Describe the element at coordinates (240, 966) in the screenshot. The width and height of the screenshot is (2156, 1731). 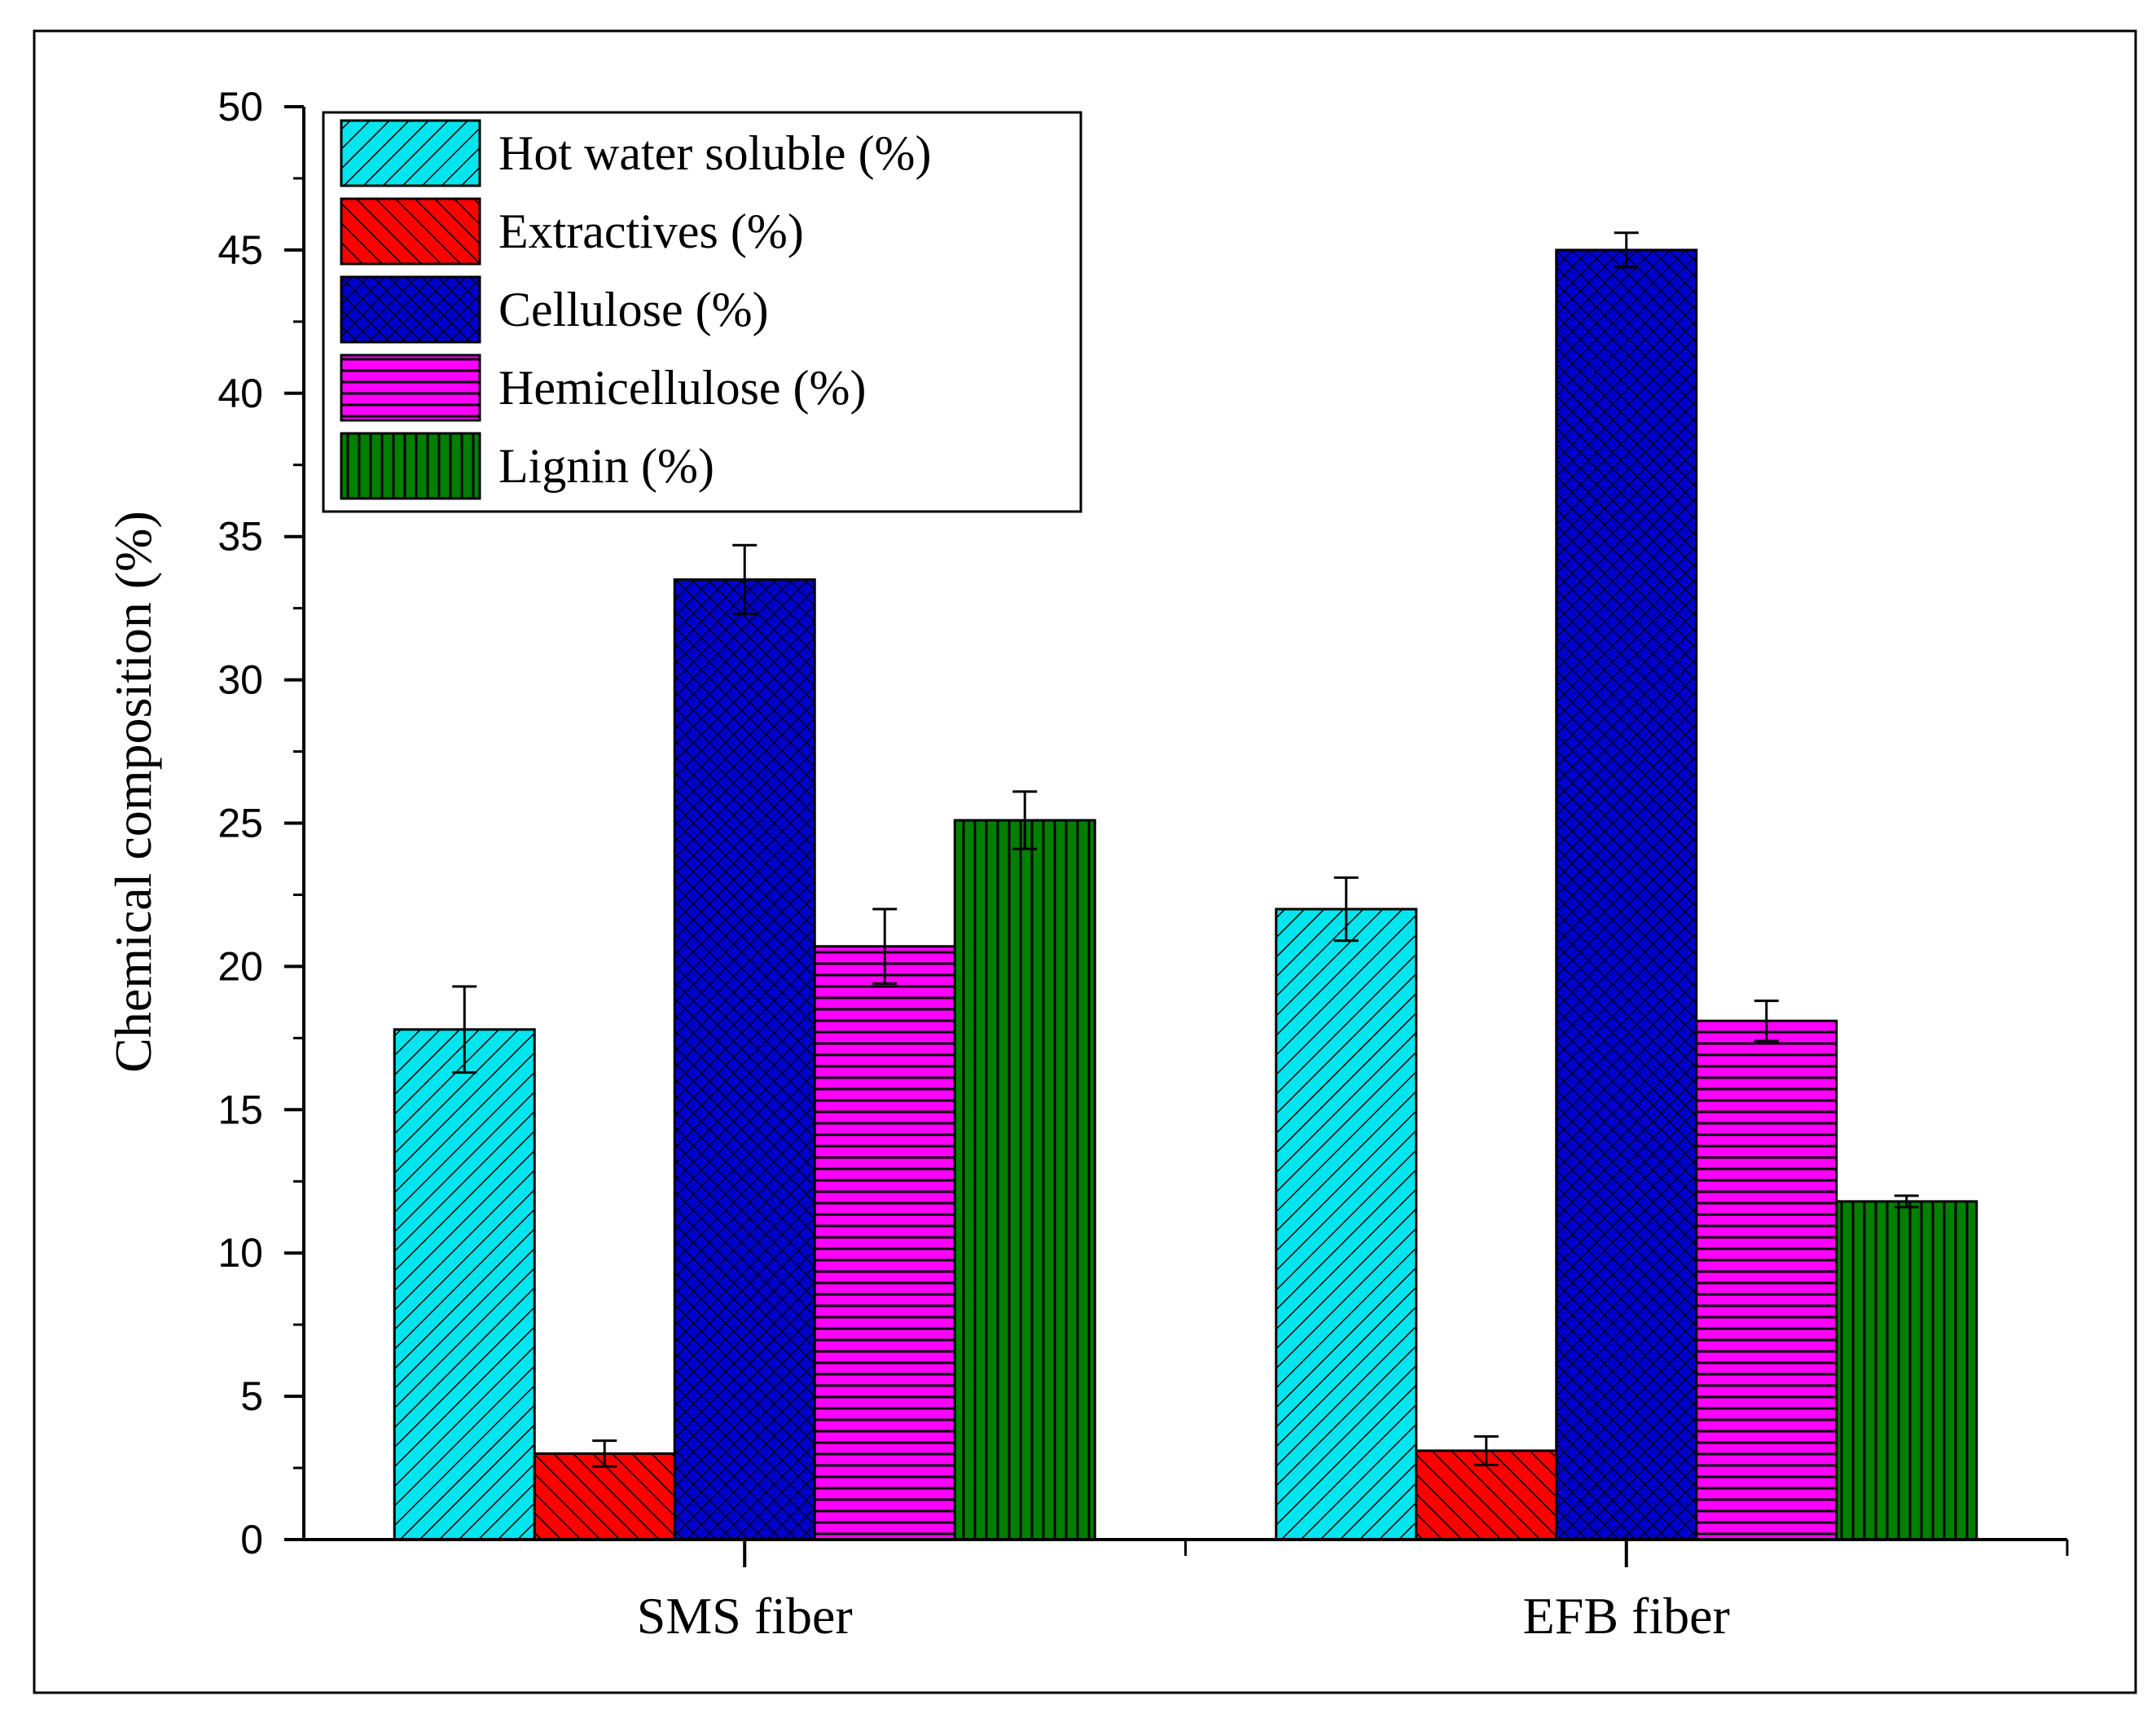
I see `y-tick-label: 20` at that location.